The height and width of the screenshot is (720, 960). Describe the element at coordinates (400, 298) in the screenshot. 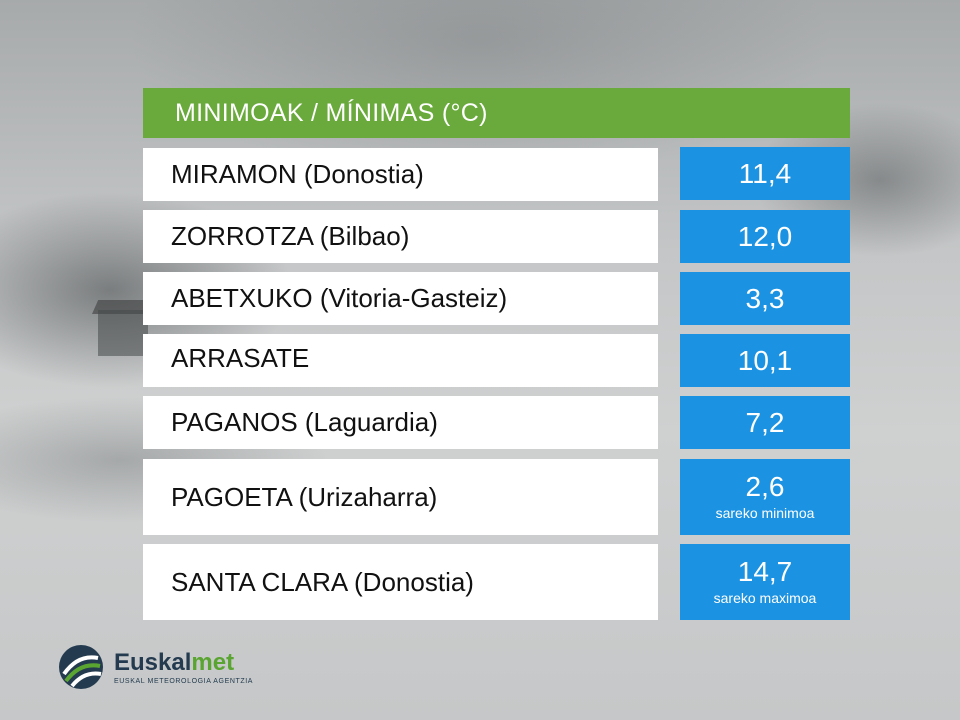

I see `station-name-row-3: ABETXUKO (Vitoria-Gasteiz)` at that location.